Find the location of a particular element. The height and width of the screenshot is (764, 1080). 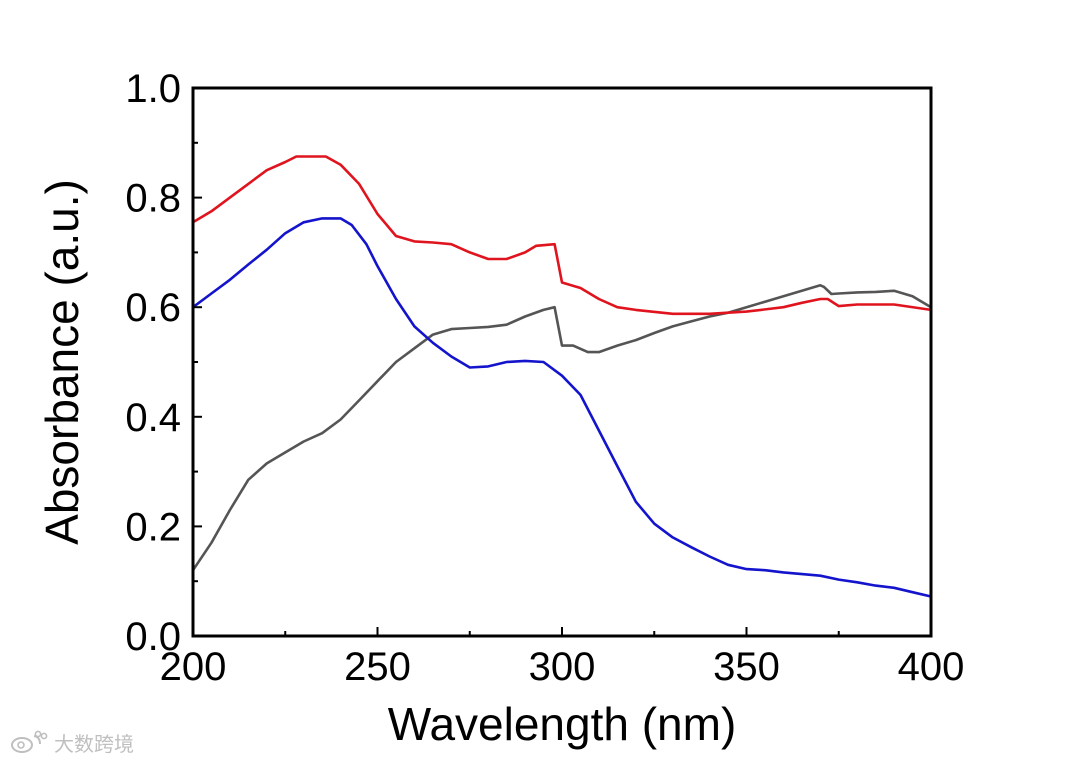

x-tick-label-350: 350 is located at coordinates (746, 667).